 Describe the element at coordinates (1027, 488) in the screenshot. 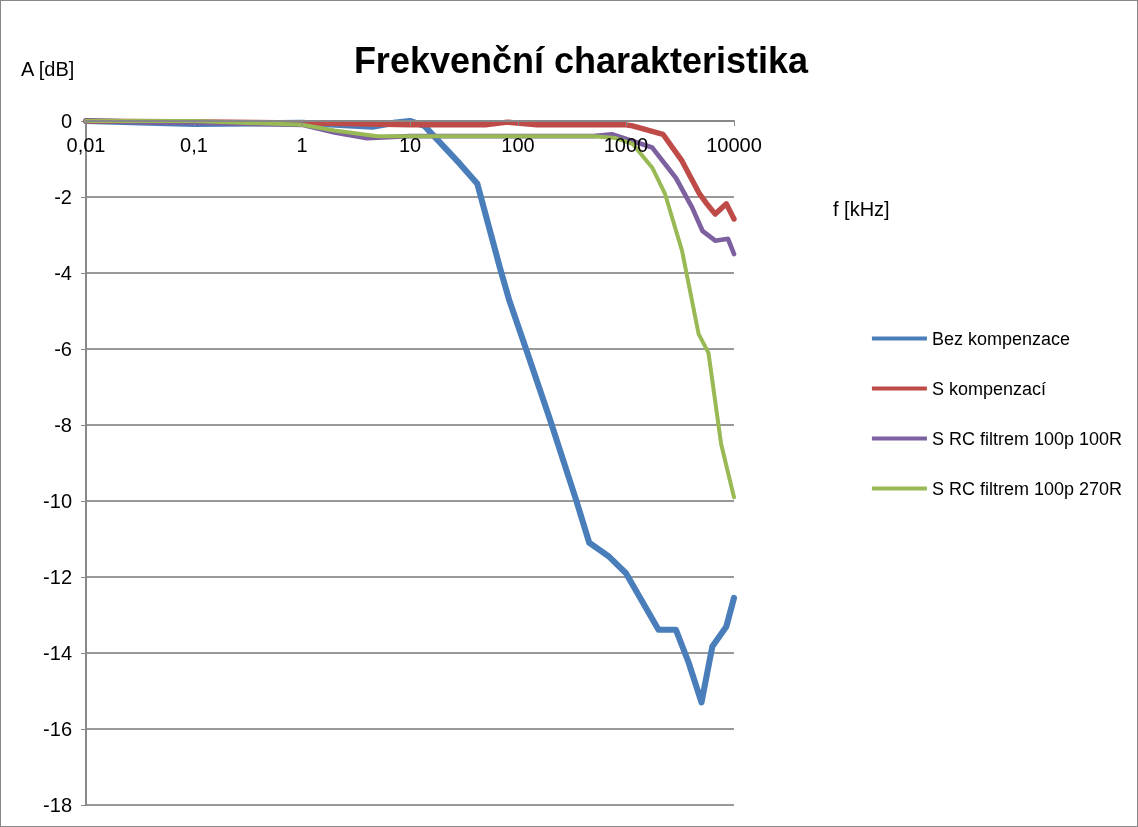

I see `legend-label: S RC filtrem 100p 270R` at that location.